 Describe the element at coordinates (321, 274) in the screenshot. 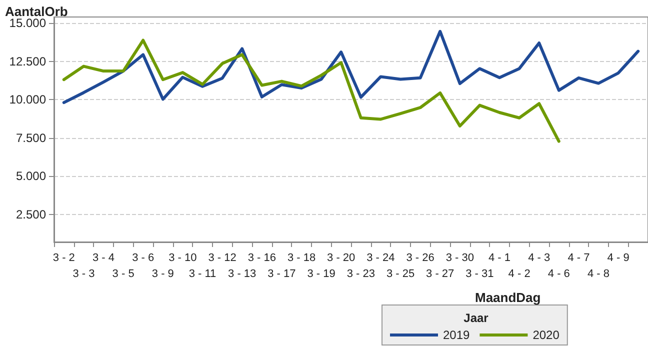

I see `x-tick-label: 3 - 19` at that location.